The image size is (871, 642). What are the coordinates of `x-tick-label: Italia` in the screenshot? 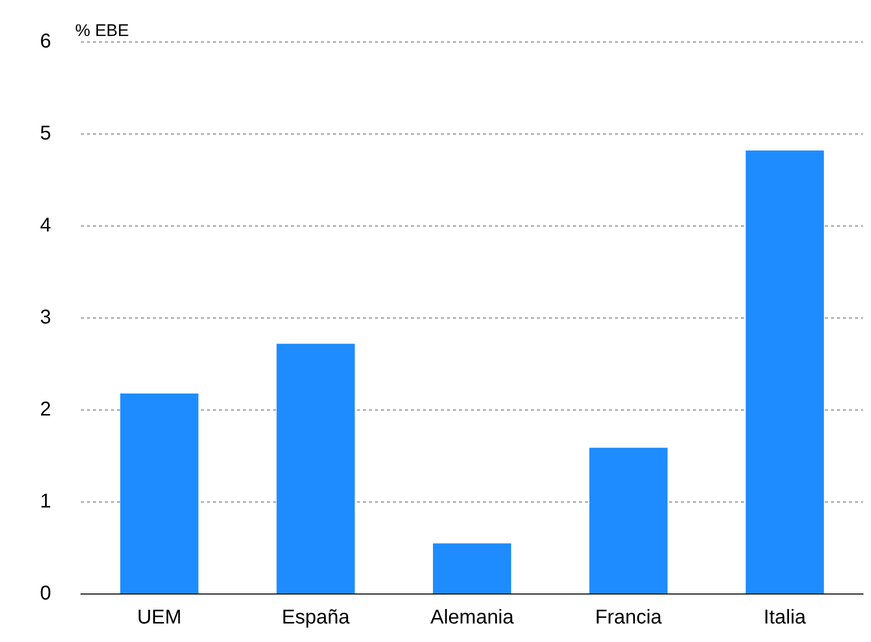 It's located at (785, 617).